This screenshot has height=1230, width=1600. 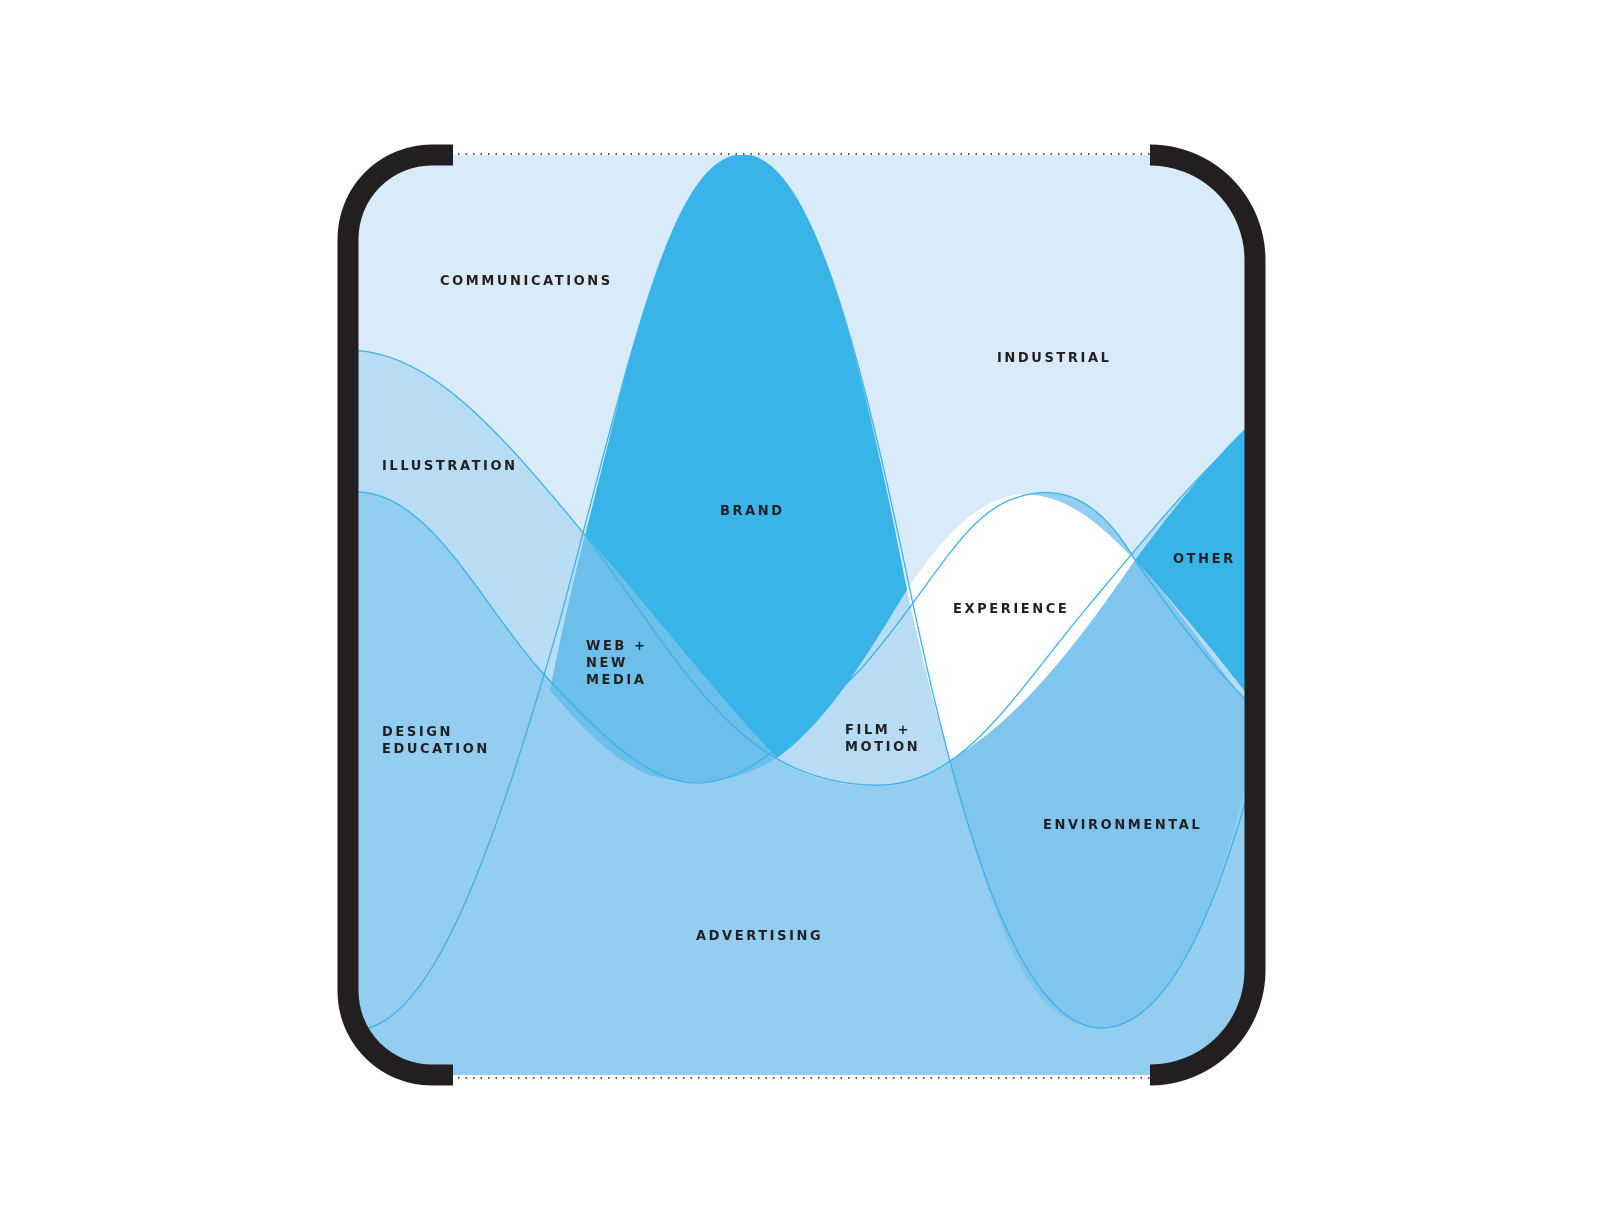 I want to click on communications-label: COMMUNICATIONS, so click(x=526, y=281).